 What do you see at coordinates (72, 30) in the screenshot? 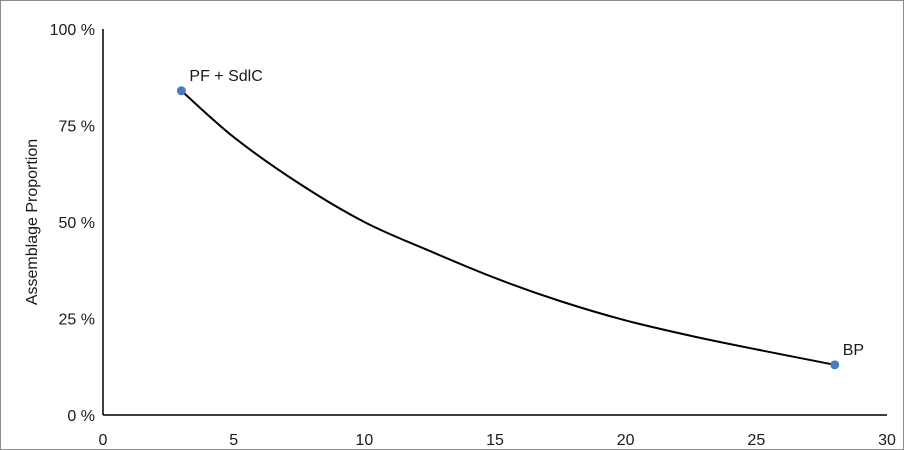
I see `y-tick-label: 100 %` at bounding box center [72, 30].